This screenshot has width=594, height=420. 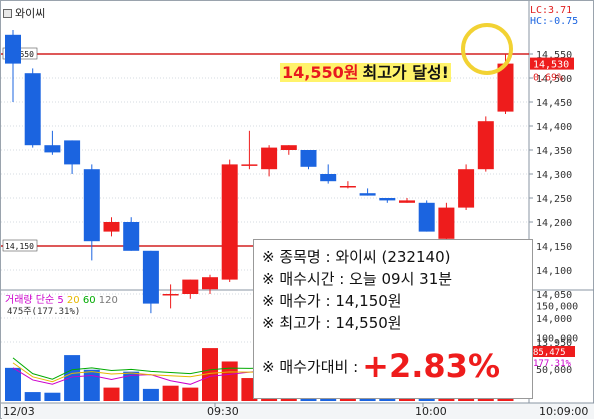 What do you see at coordinates (43, 311) in the screenshot?
I see `volume-ratio-text: 475주(177.31%)` at bounding box center [43, 311].